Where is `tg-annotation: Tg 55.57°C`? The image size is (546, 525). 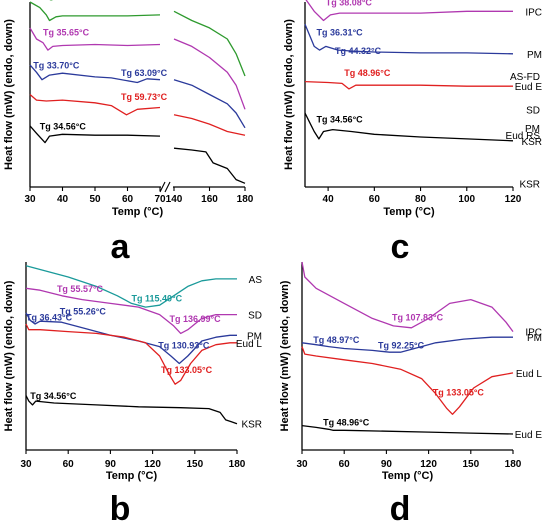
tg-annotation: Tg 55.57°C is located at coordinates (80, 289).